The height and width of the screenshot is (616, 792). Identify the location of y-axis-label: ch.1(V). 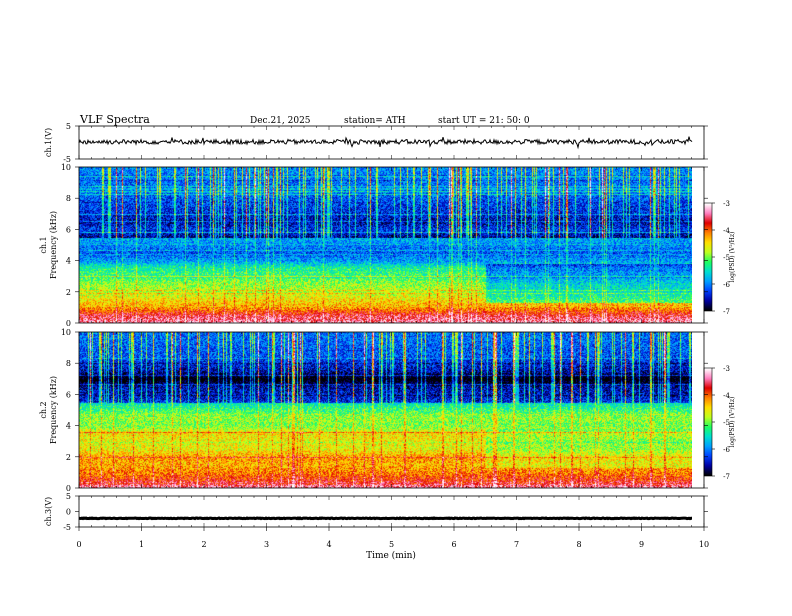
(48, 142).